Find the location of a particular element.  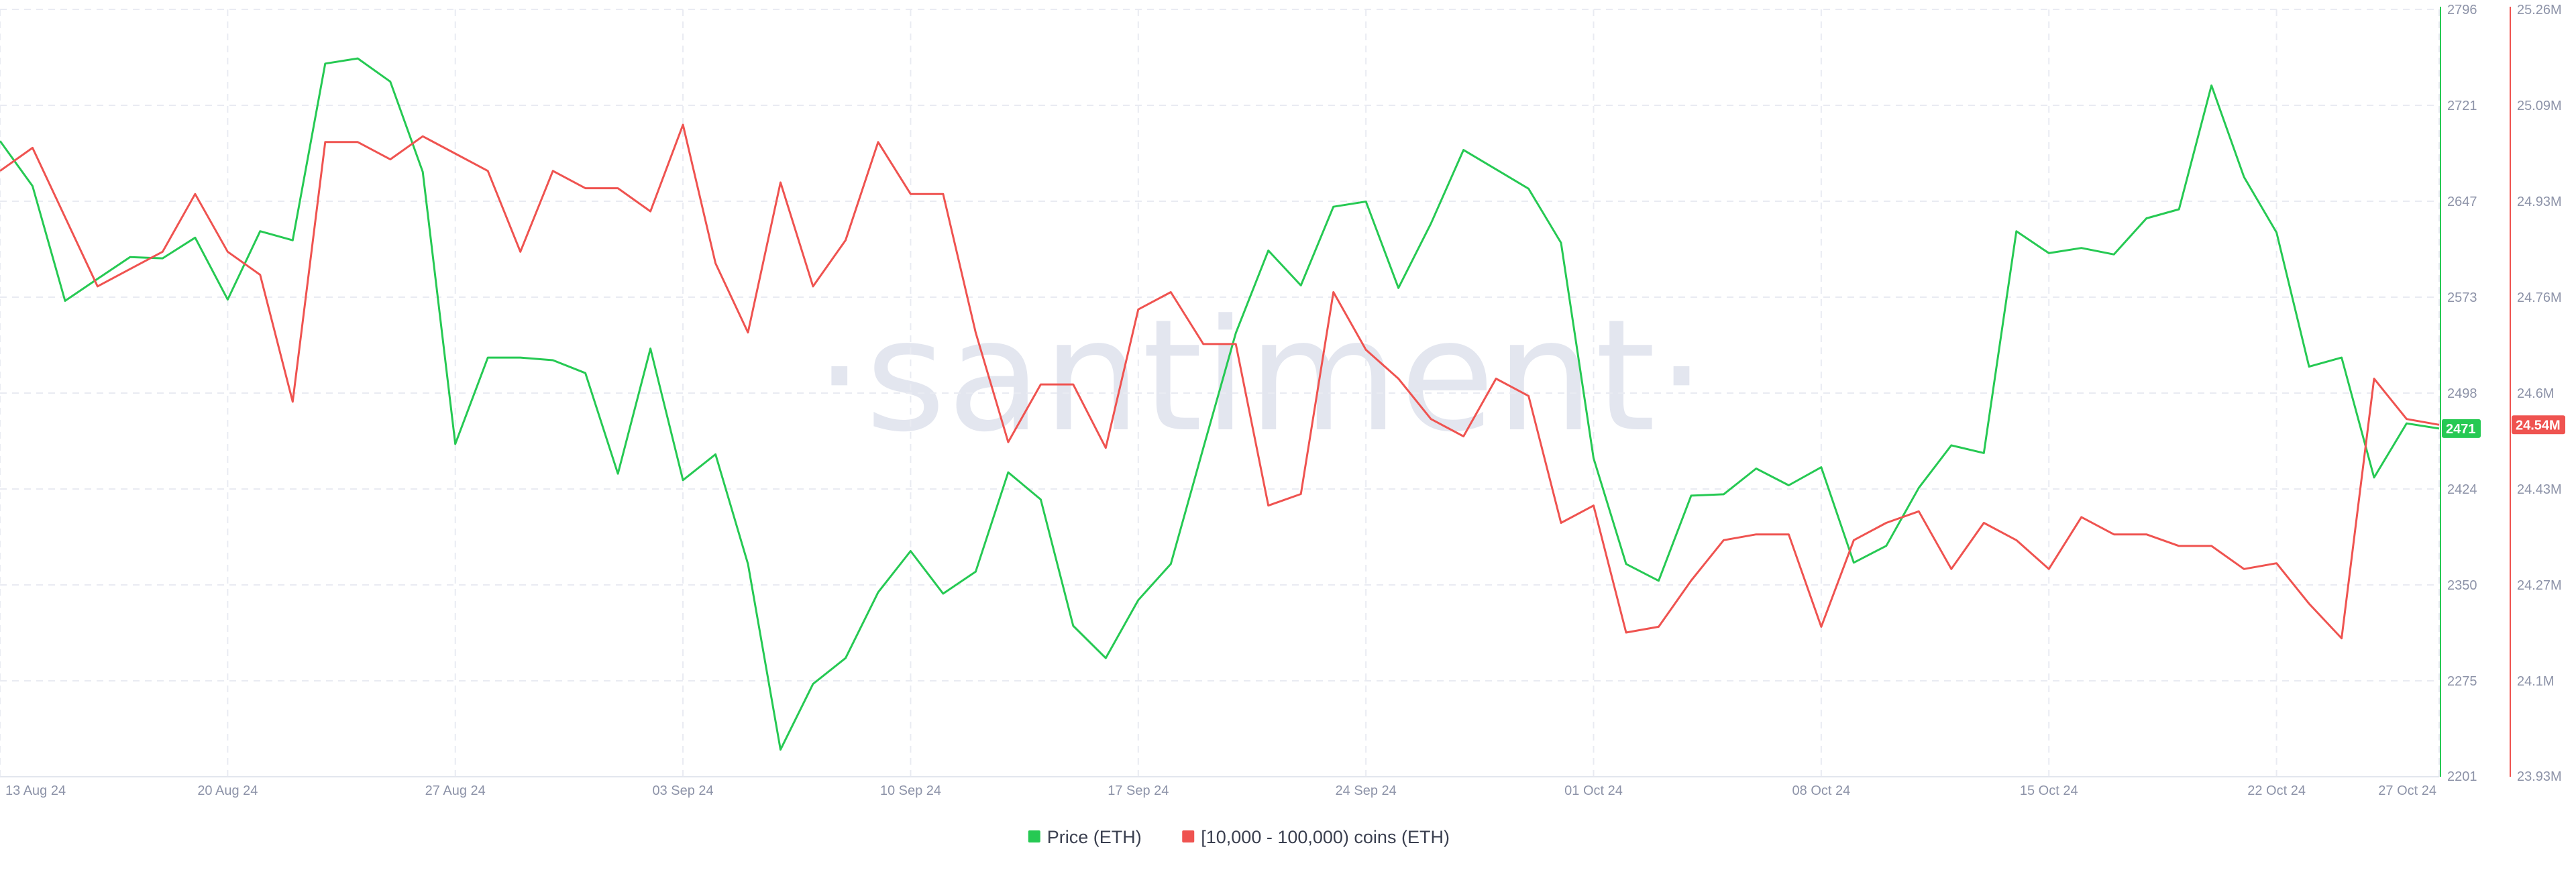

y-right-tick-label: 24.93M is located at coordinates (2539, 202).